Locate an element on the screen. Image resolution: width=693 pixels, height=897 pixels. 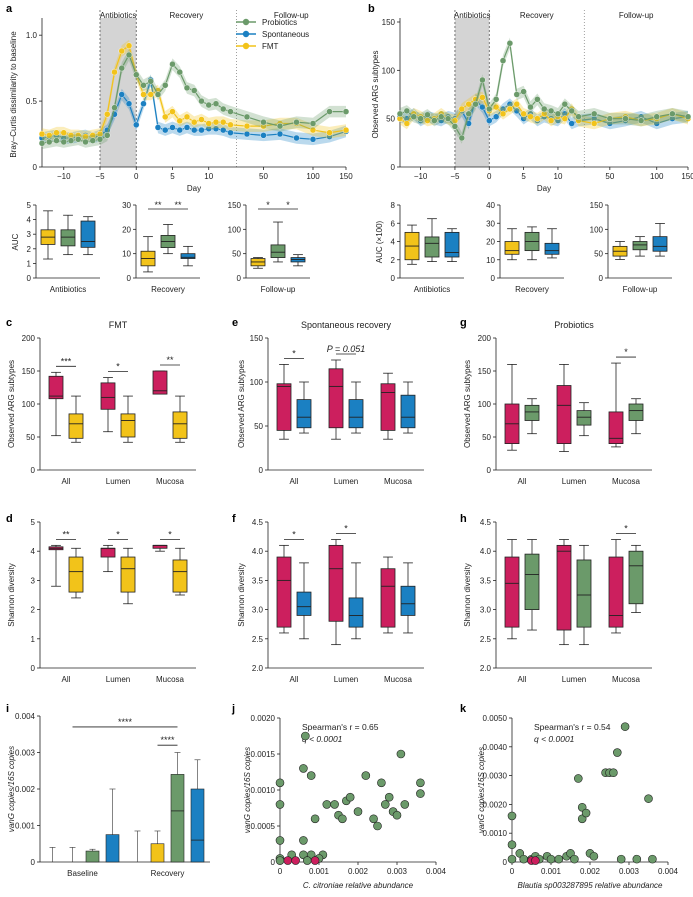
y-tick-label: 2.5 is located at coordinates (258, 639).